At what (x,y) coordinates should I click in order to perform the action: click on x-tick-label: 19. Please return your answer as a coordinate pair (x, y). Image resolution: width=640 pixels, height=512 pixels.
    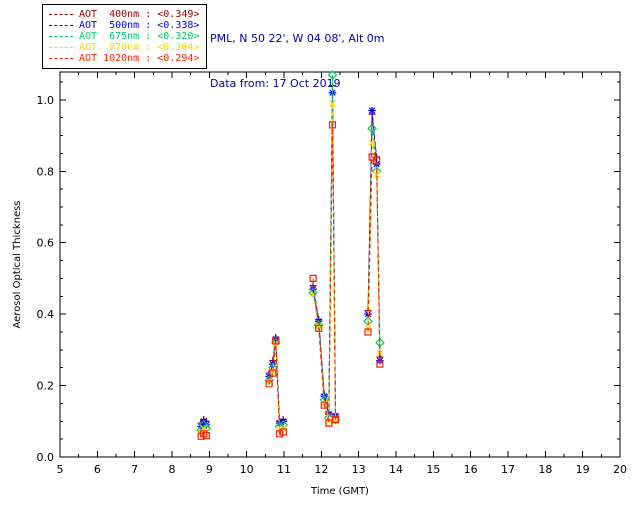
    Looking at the image, I should click on (583, 469).